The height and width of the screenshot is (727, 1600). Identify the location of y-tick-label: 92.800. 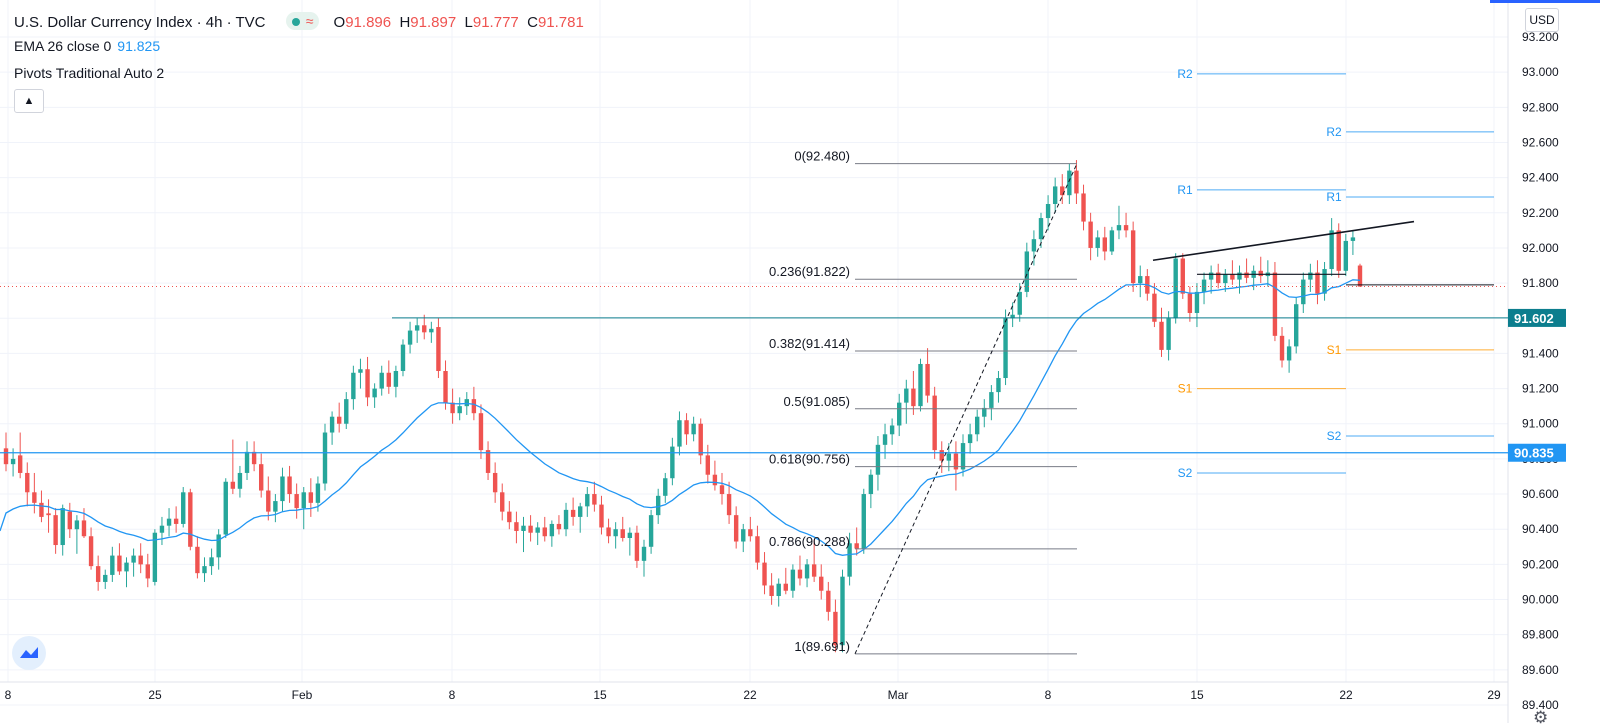
(1540, 107).